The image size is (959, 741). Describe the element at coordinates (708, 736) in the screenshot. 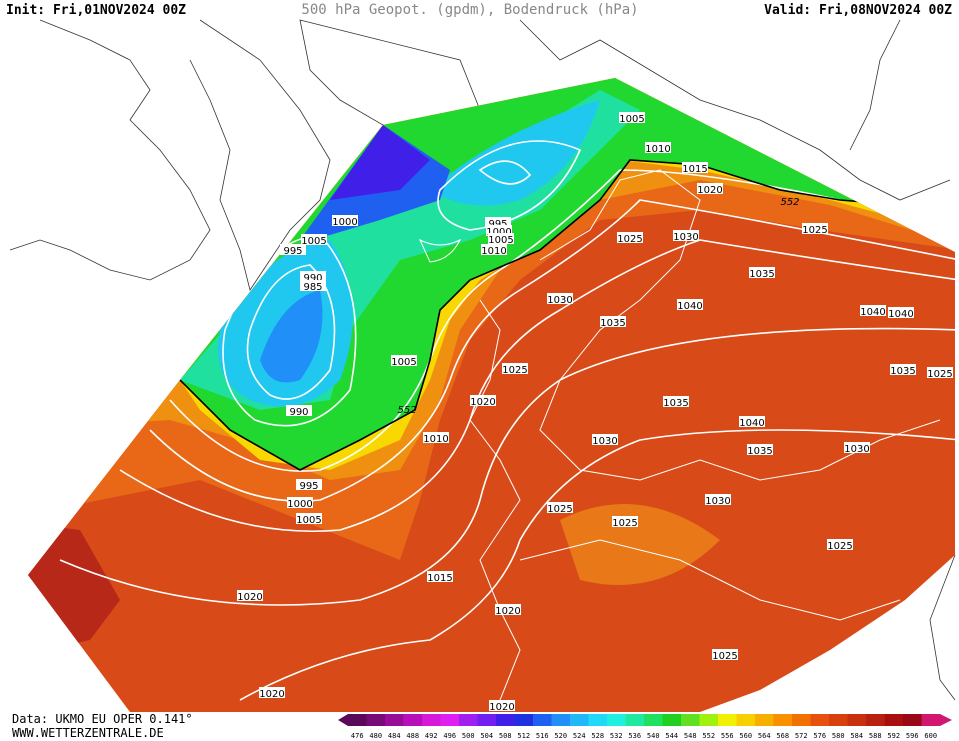

I see `colorbar-label: 552` at that location.